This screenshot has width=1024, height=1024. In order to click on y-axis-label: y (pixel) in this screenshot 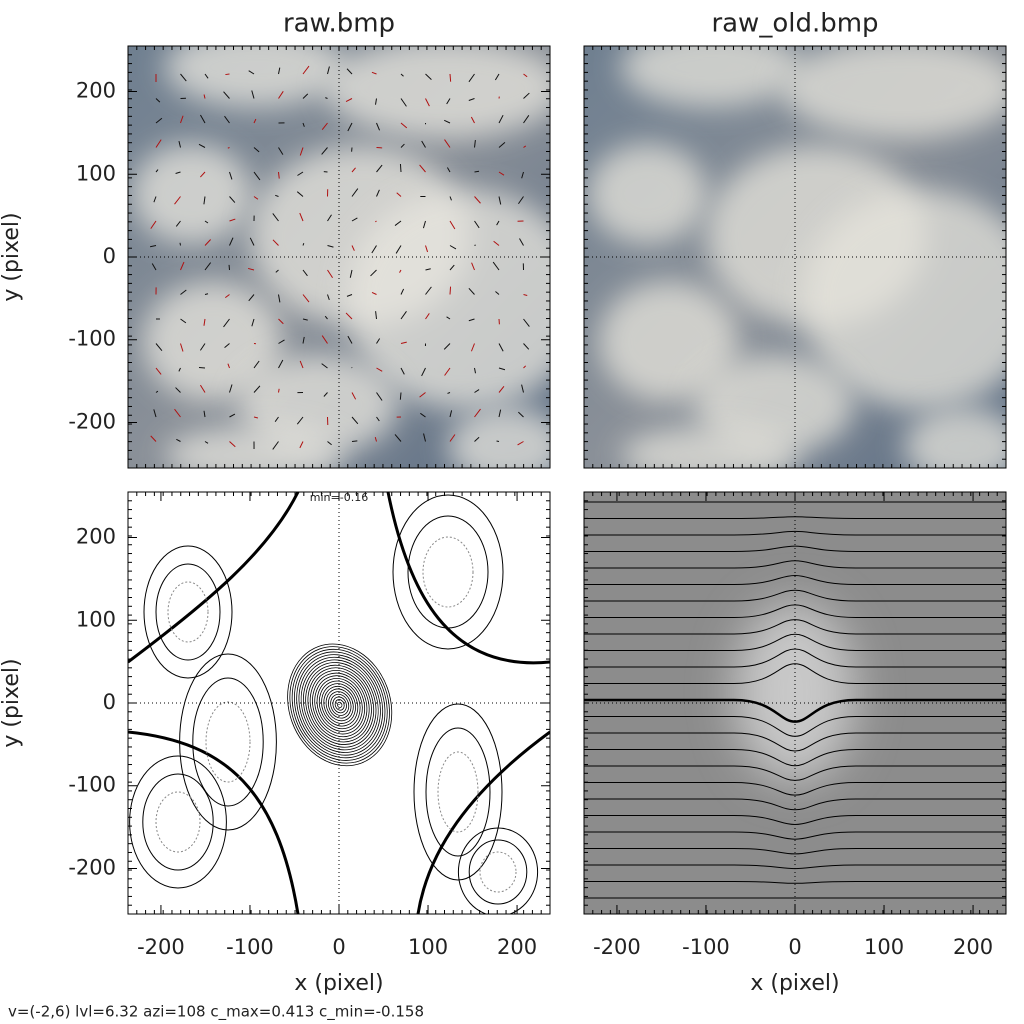, I will do `click(12, 702)`.